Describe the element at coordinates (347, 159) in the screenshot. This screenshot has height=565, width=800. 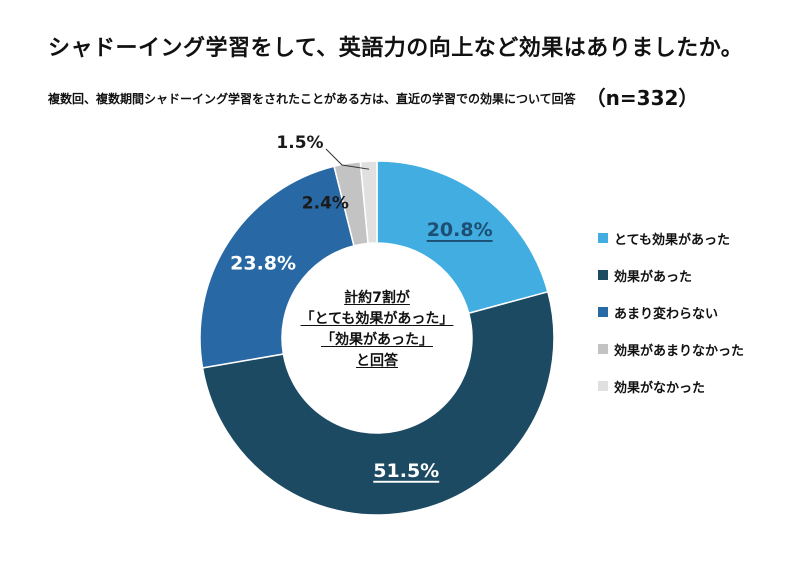
I see `label-leader-line` at that location.